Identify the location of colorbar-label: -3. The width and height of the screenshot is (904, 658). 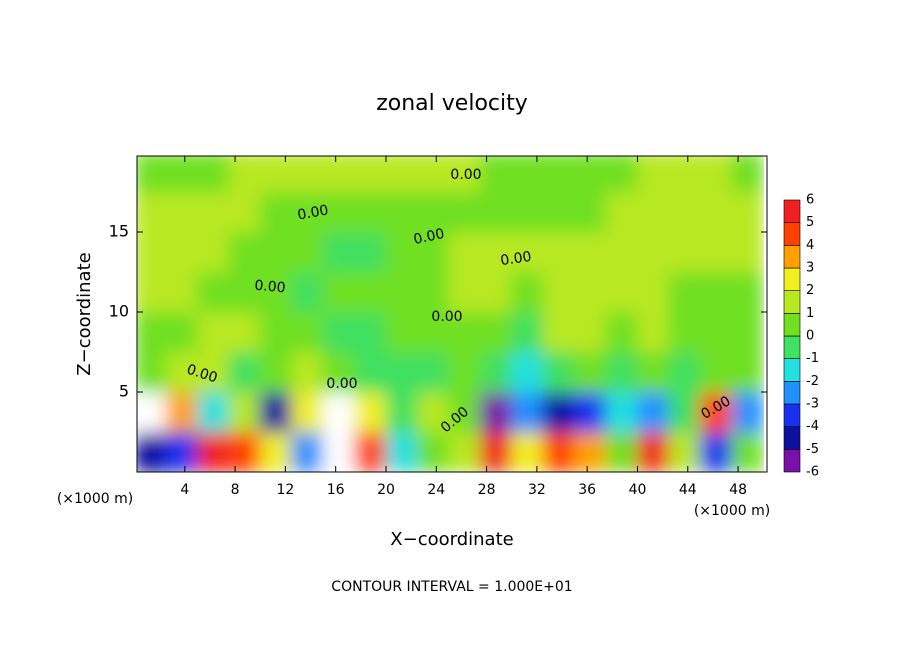
(812, 404).